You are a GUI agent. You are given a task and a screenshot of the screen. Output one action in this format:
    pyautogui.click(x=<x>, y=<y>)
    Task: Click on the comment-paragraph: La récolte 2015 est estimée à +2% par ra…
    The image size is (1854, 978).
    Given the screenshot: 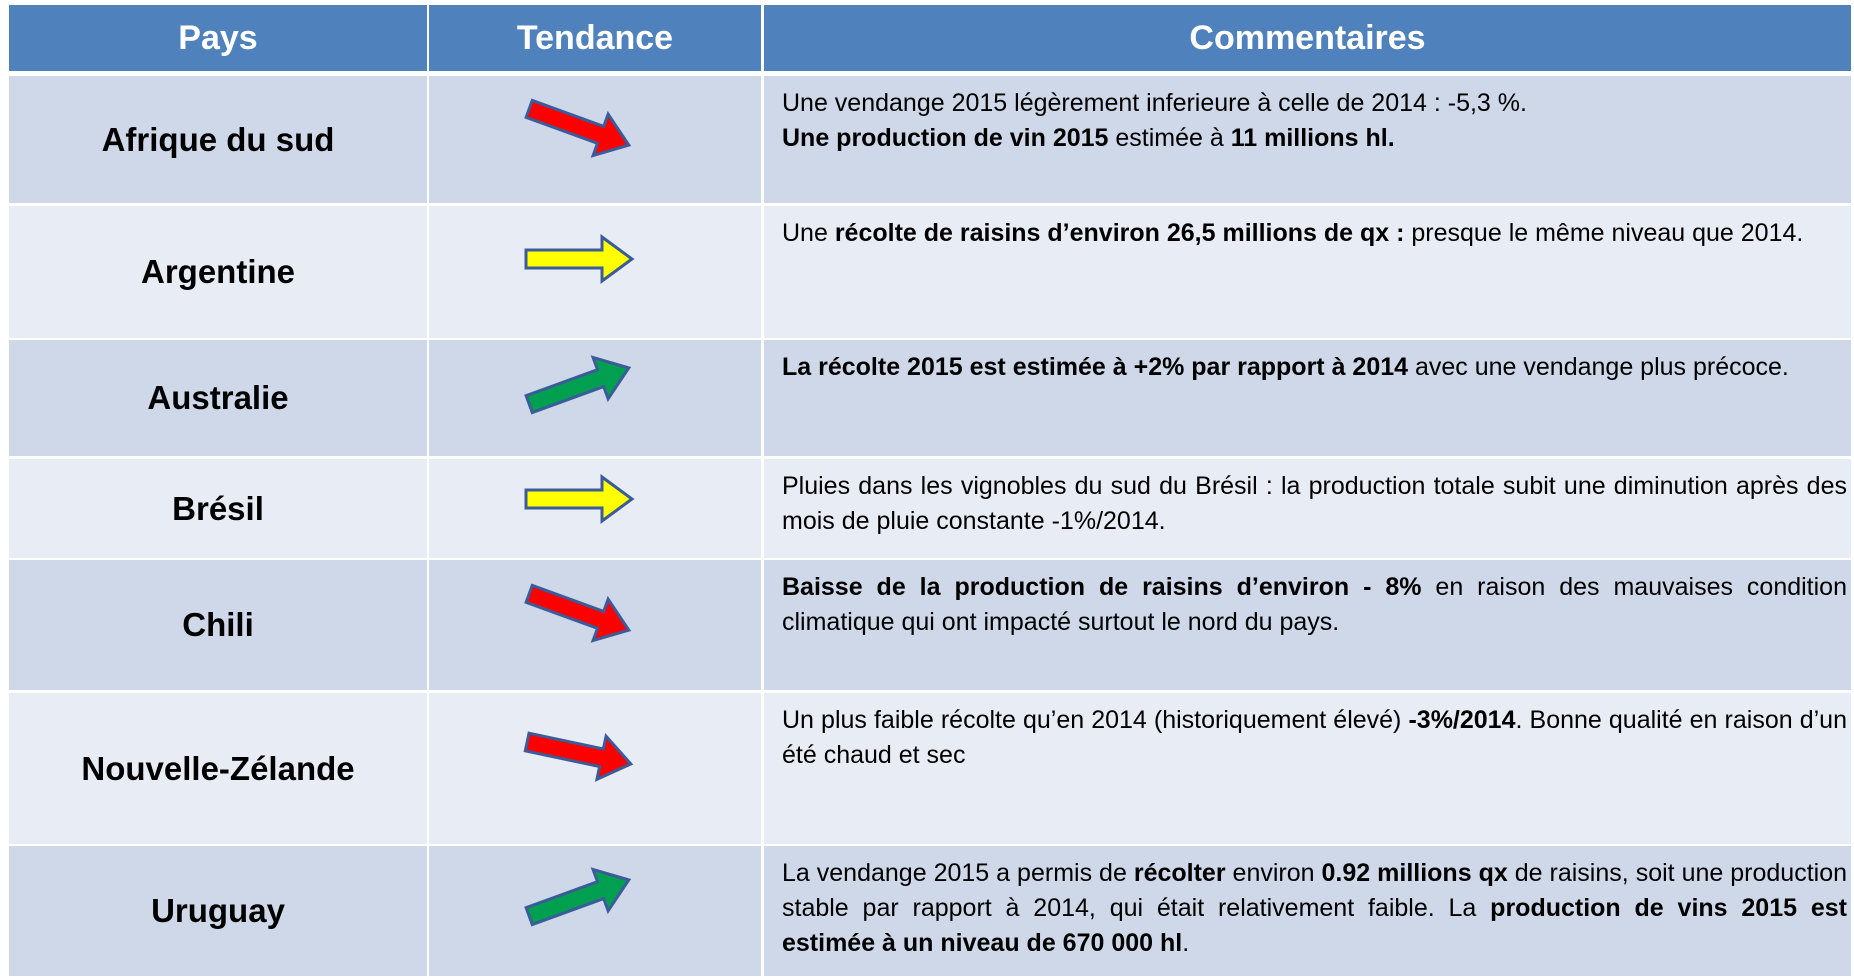 What is the action you would take?
    pyautogui.click(x=1314, y=367)
    